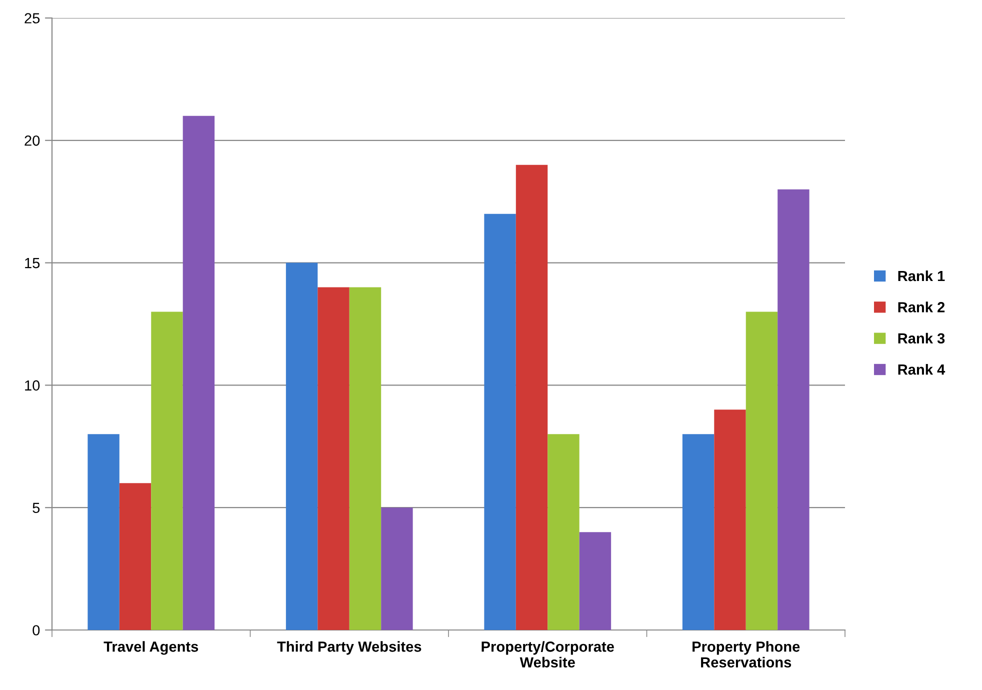  Describe the element at coordinates (151, 648) in the screenshot. I see `x-tick-label: Travel Agents` at that location.